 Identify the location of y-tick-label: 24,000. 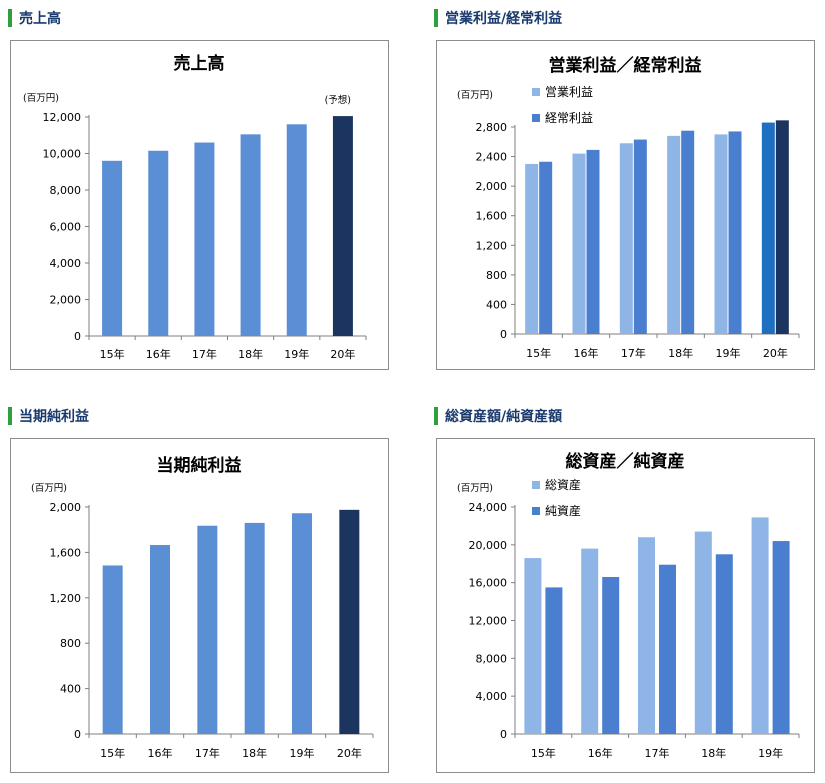
(488, 507).